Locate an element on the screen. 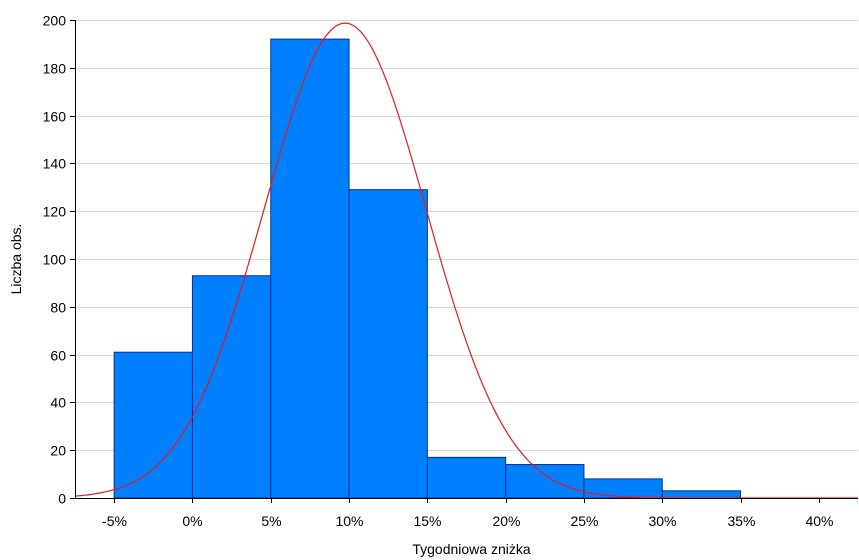 This screenshot has height=560, width=859. y-tick-label: 80 is located at coordinates (58, 308).